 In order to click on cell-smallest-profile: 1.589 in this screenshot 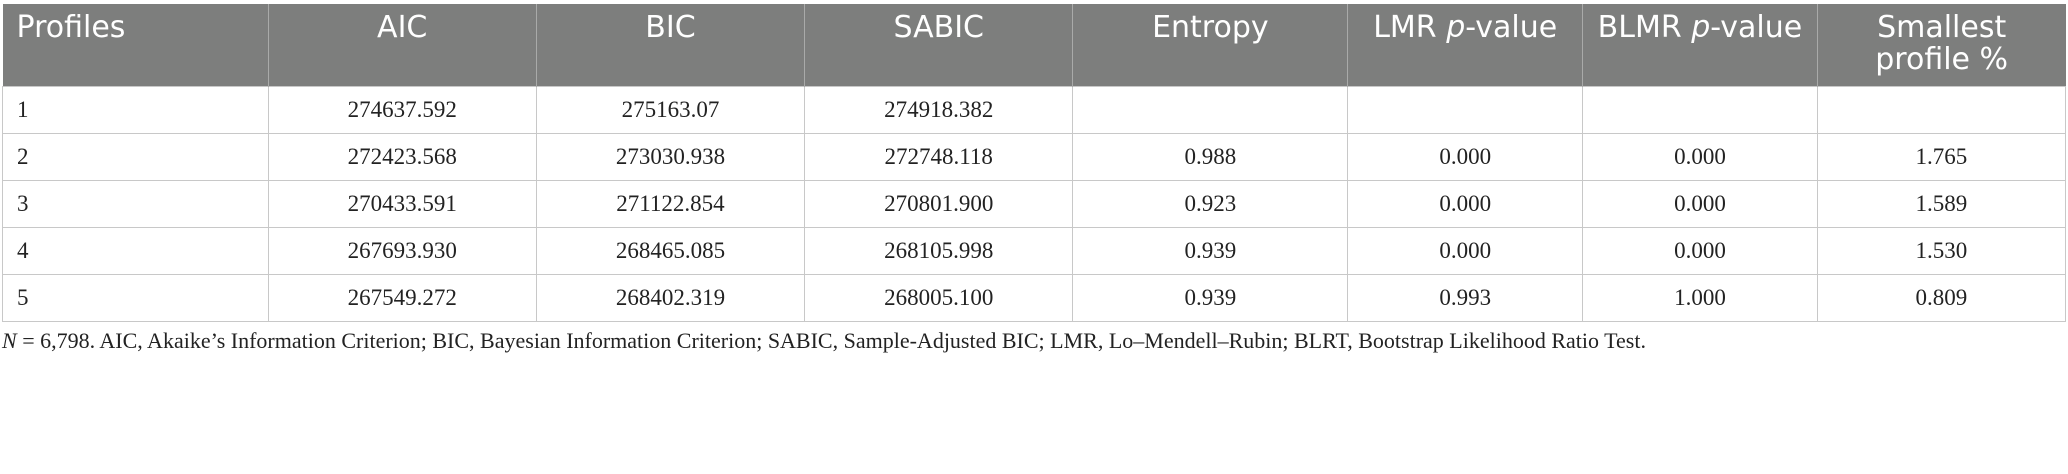, I will do `click(1941, 203)`.